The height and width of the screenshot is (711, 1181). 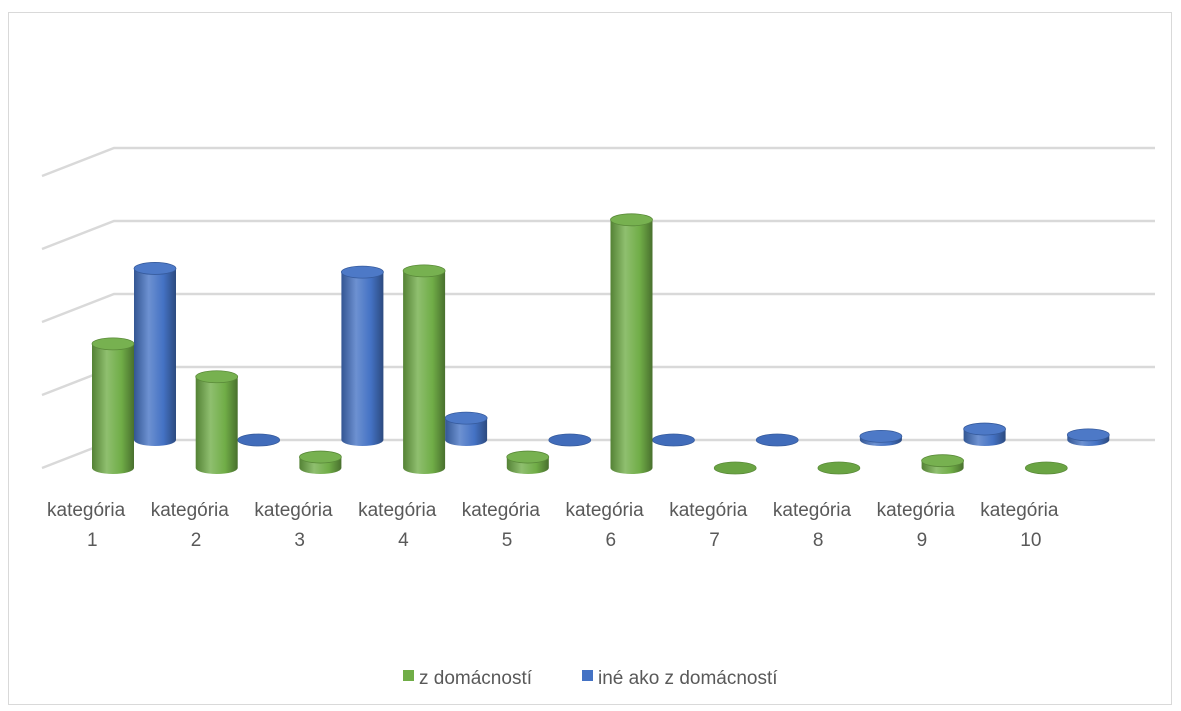 I want to click on legend: z domácností iné ako z domácností, so click(x=590, y=678).